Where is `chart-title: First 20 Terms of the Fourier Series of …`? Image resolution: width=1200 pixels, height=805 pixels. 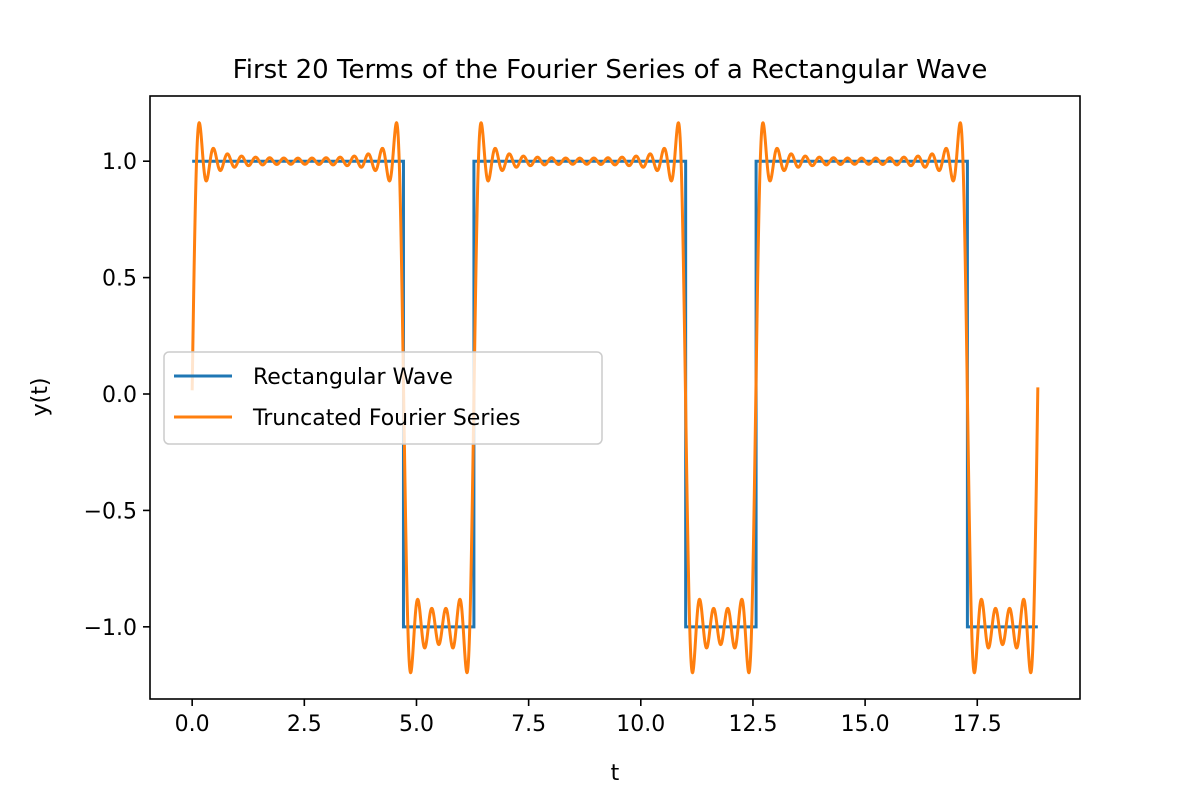
chart-title: First 20 Terms of the Fourier Series of … is located at coordinates (610, 70).